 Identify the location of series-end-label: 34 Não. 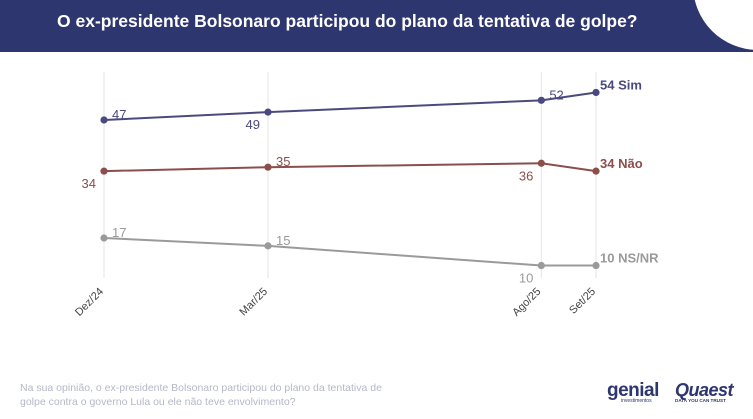
(621, 163).